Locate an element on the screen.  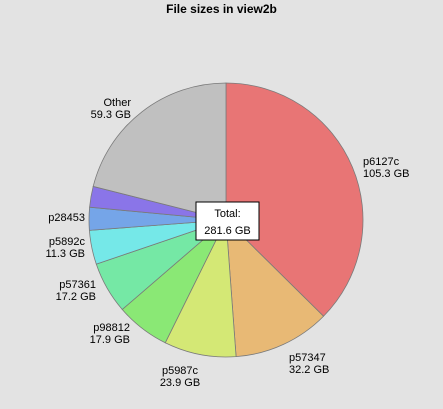
chart-title: File sizes in view2b is located at coordinates (221, 9).